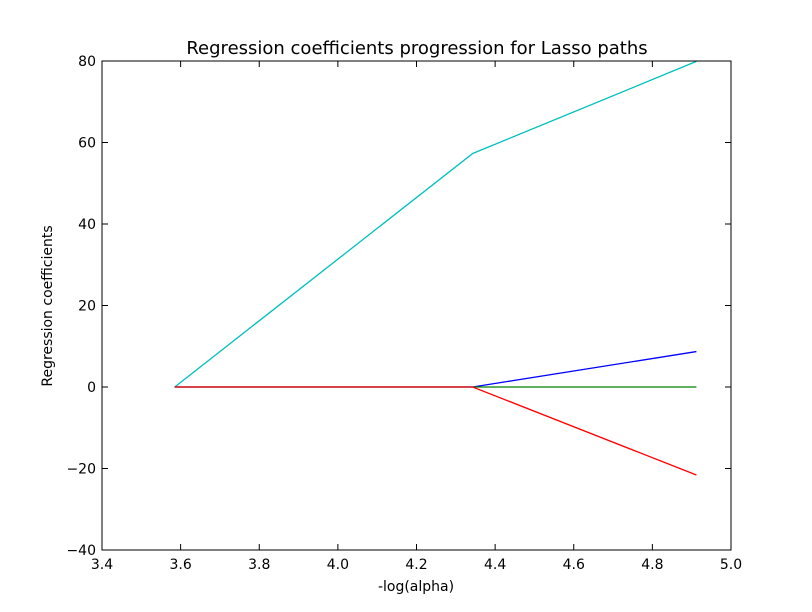 This screenshot has height=612, width=812. Describe the element at coordinates (416, 565) in the screenshot. I see `x-tick-label: 4.2` at that location.